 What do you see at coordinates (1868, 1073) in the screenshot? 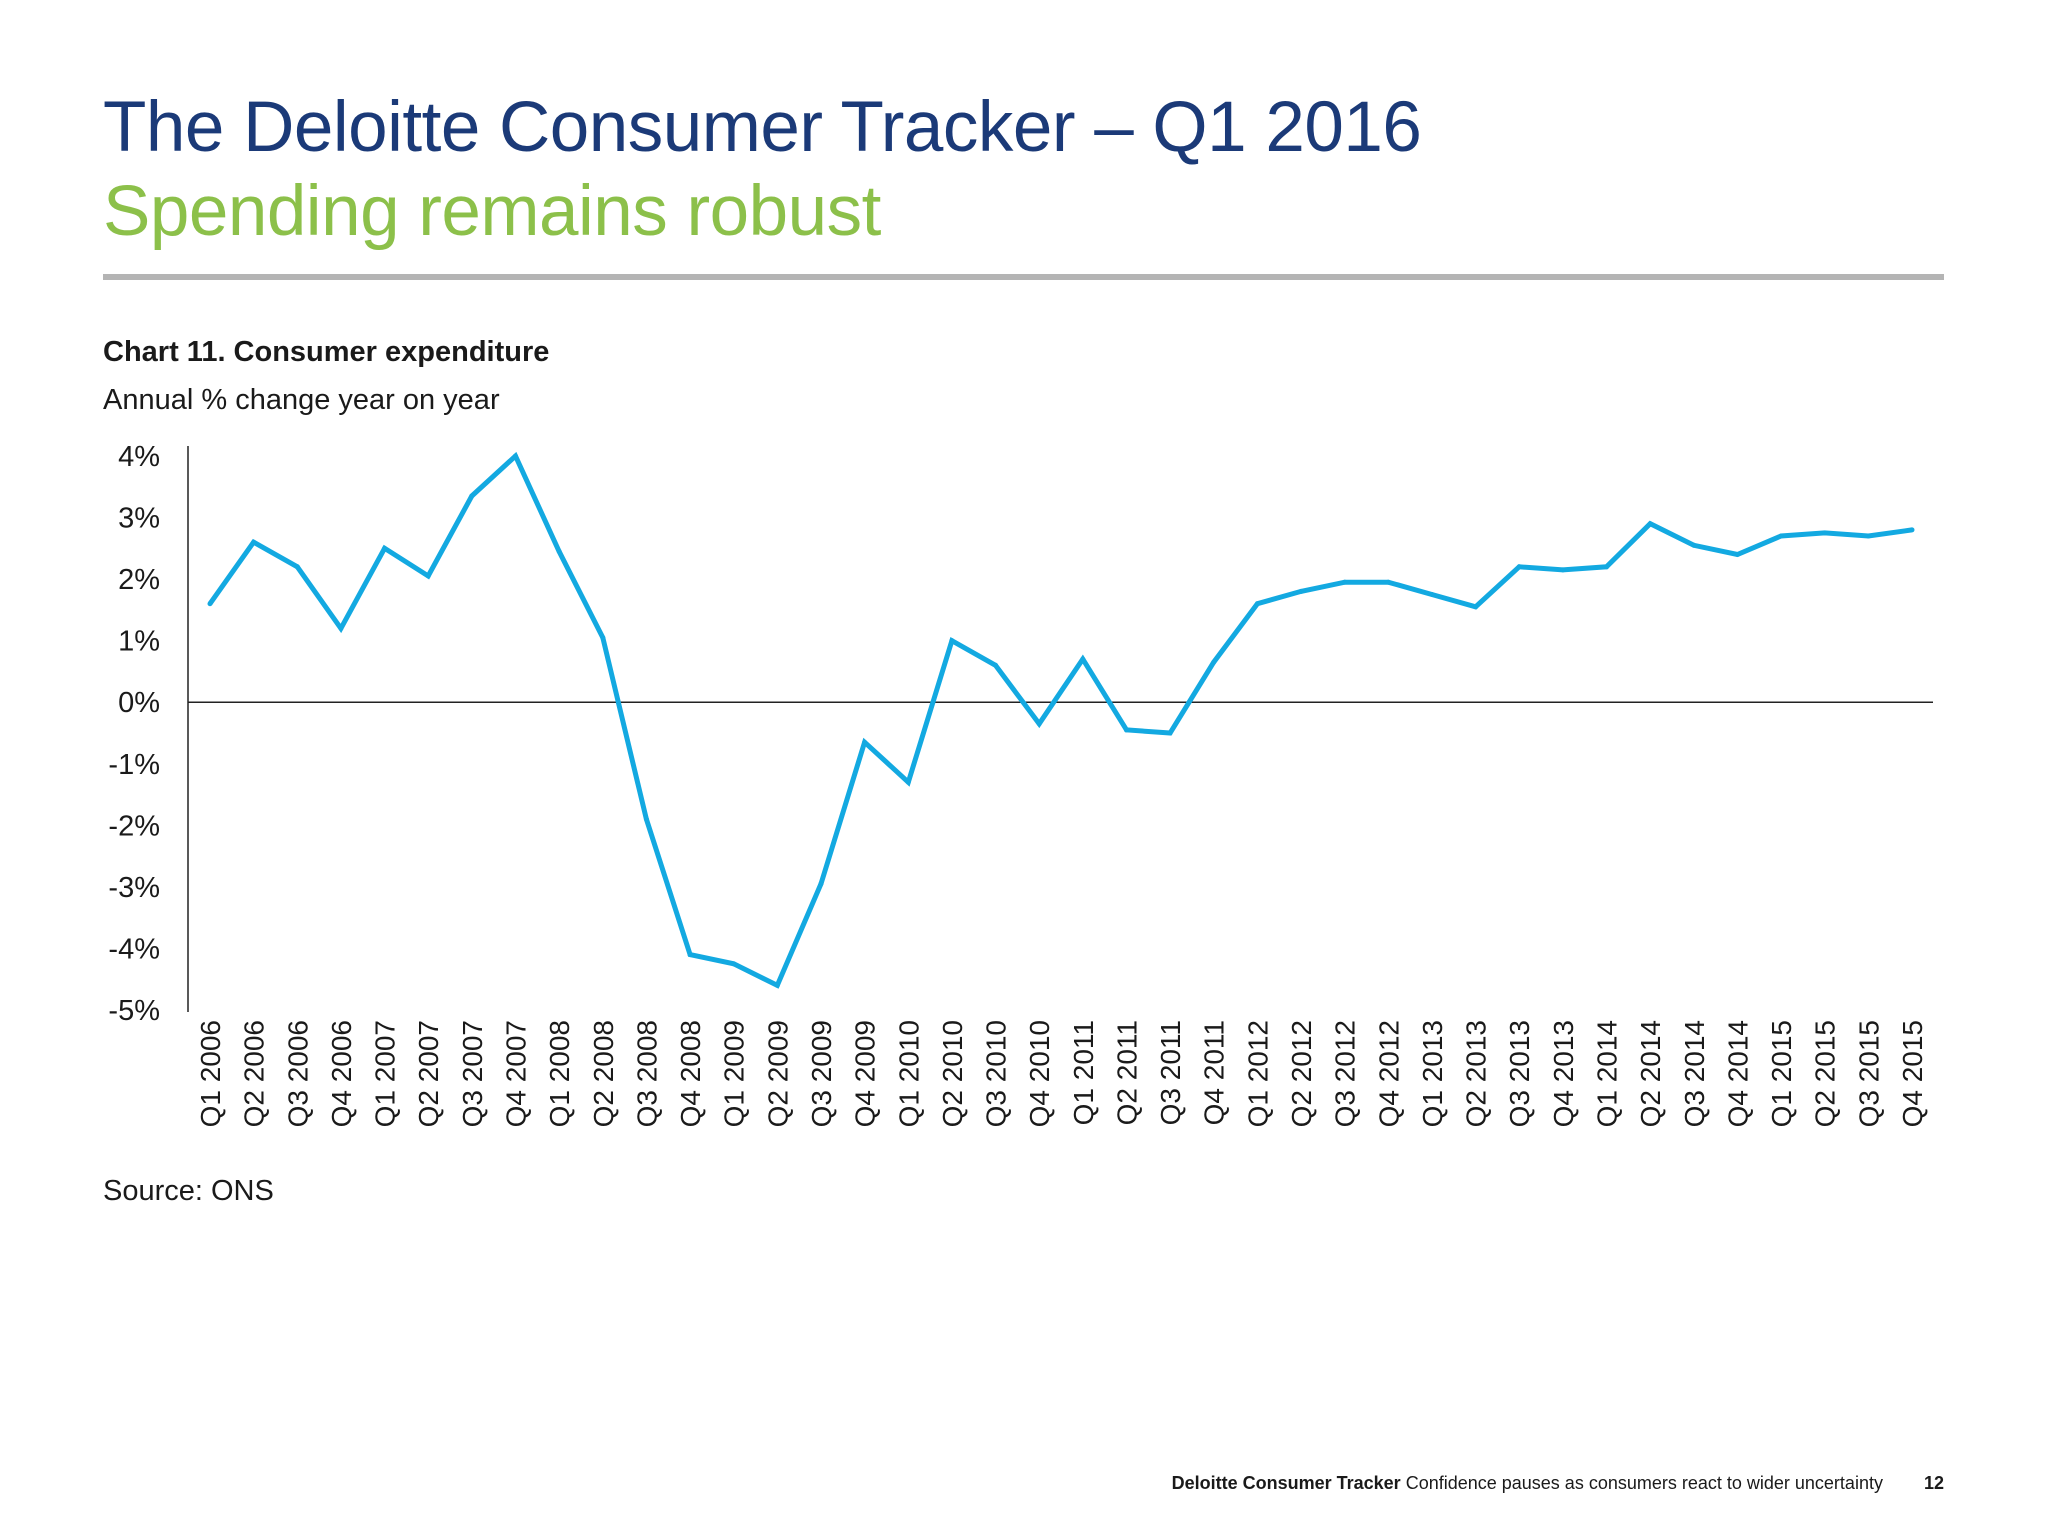
I see `x-tick-label: Q3 2015` at bounding box center [1868, 1073].